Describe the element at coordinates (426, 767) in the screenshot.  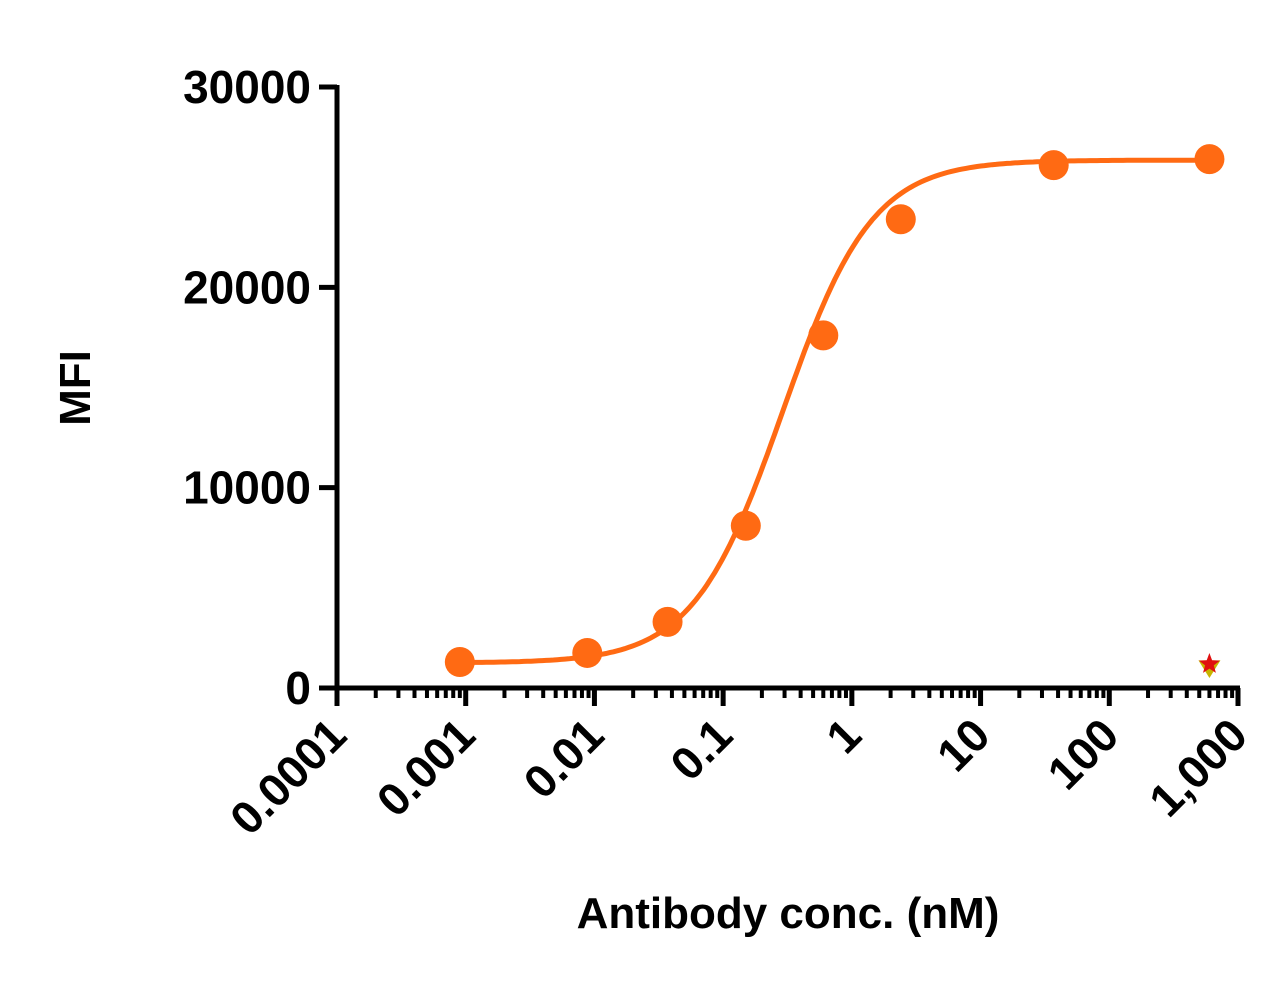
I see `x-tick-label: 0.001` at that location.